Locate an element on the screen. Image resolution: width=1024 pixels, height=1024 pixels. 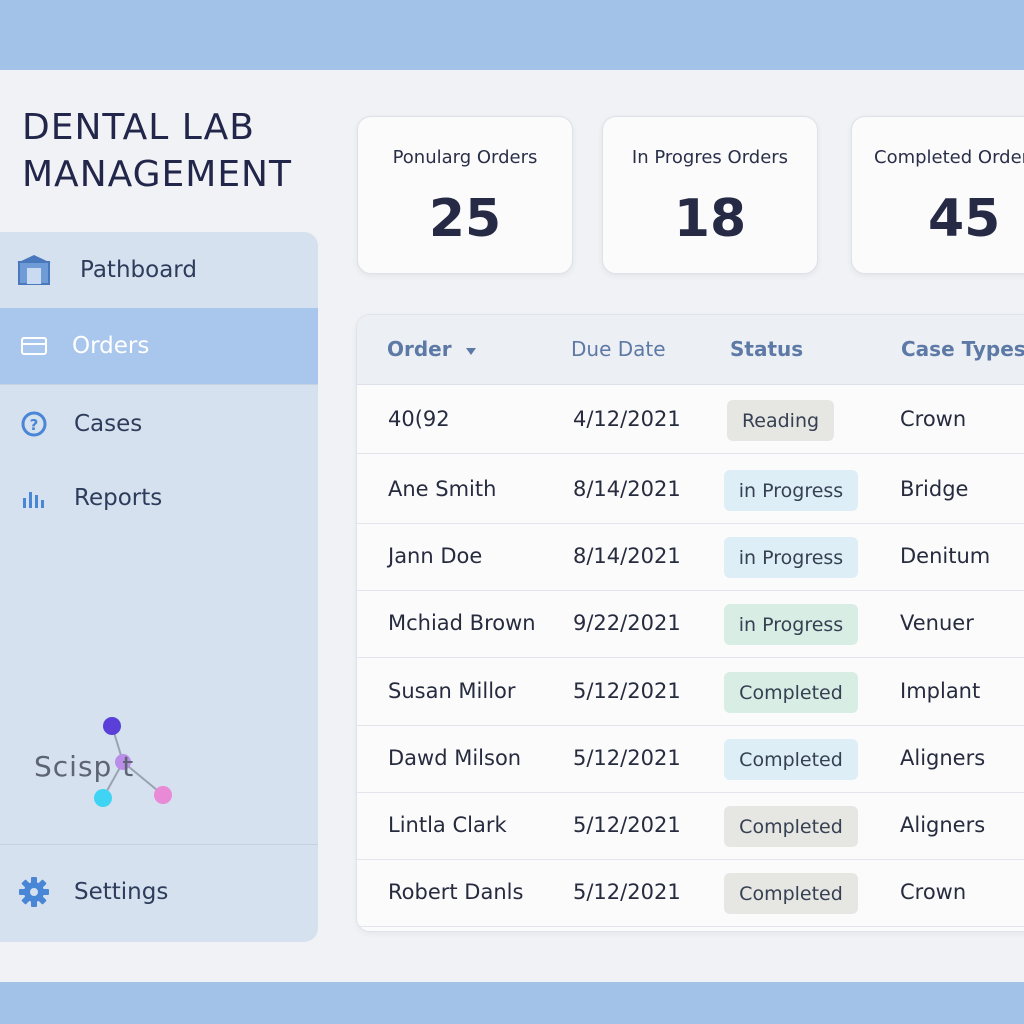
top-background-band is located at coordinates (512, 35).